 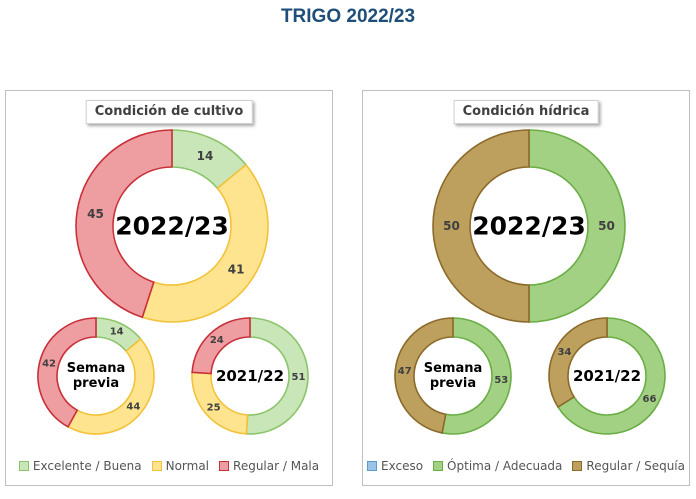 I want to click on legend-label-excelente: Excelente / Buena, so click(x=87, y=466).